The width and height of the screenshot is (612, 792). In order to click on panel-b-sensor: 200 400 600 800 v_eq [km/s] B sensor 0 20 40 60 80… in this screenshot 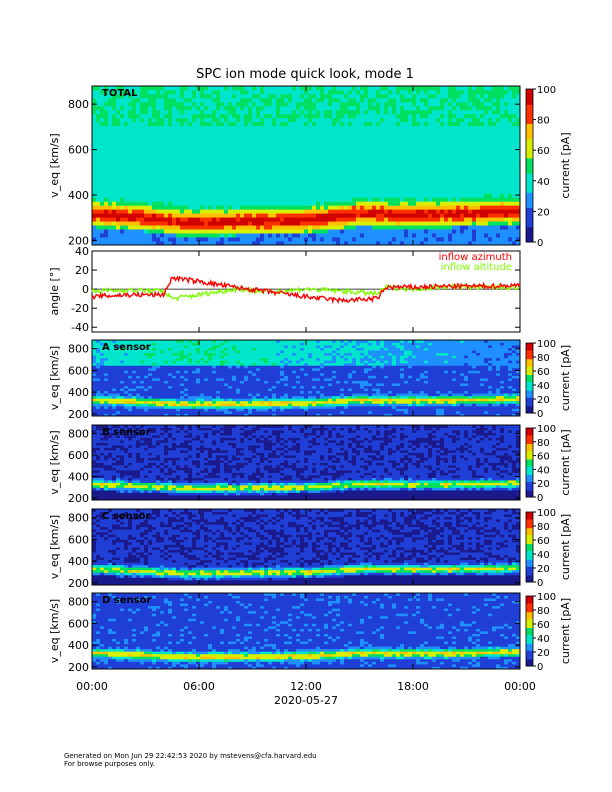, I will do `click(310, 464)`.